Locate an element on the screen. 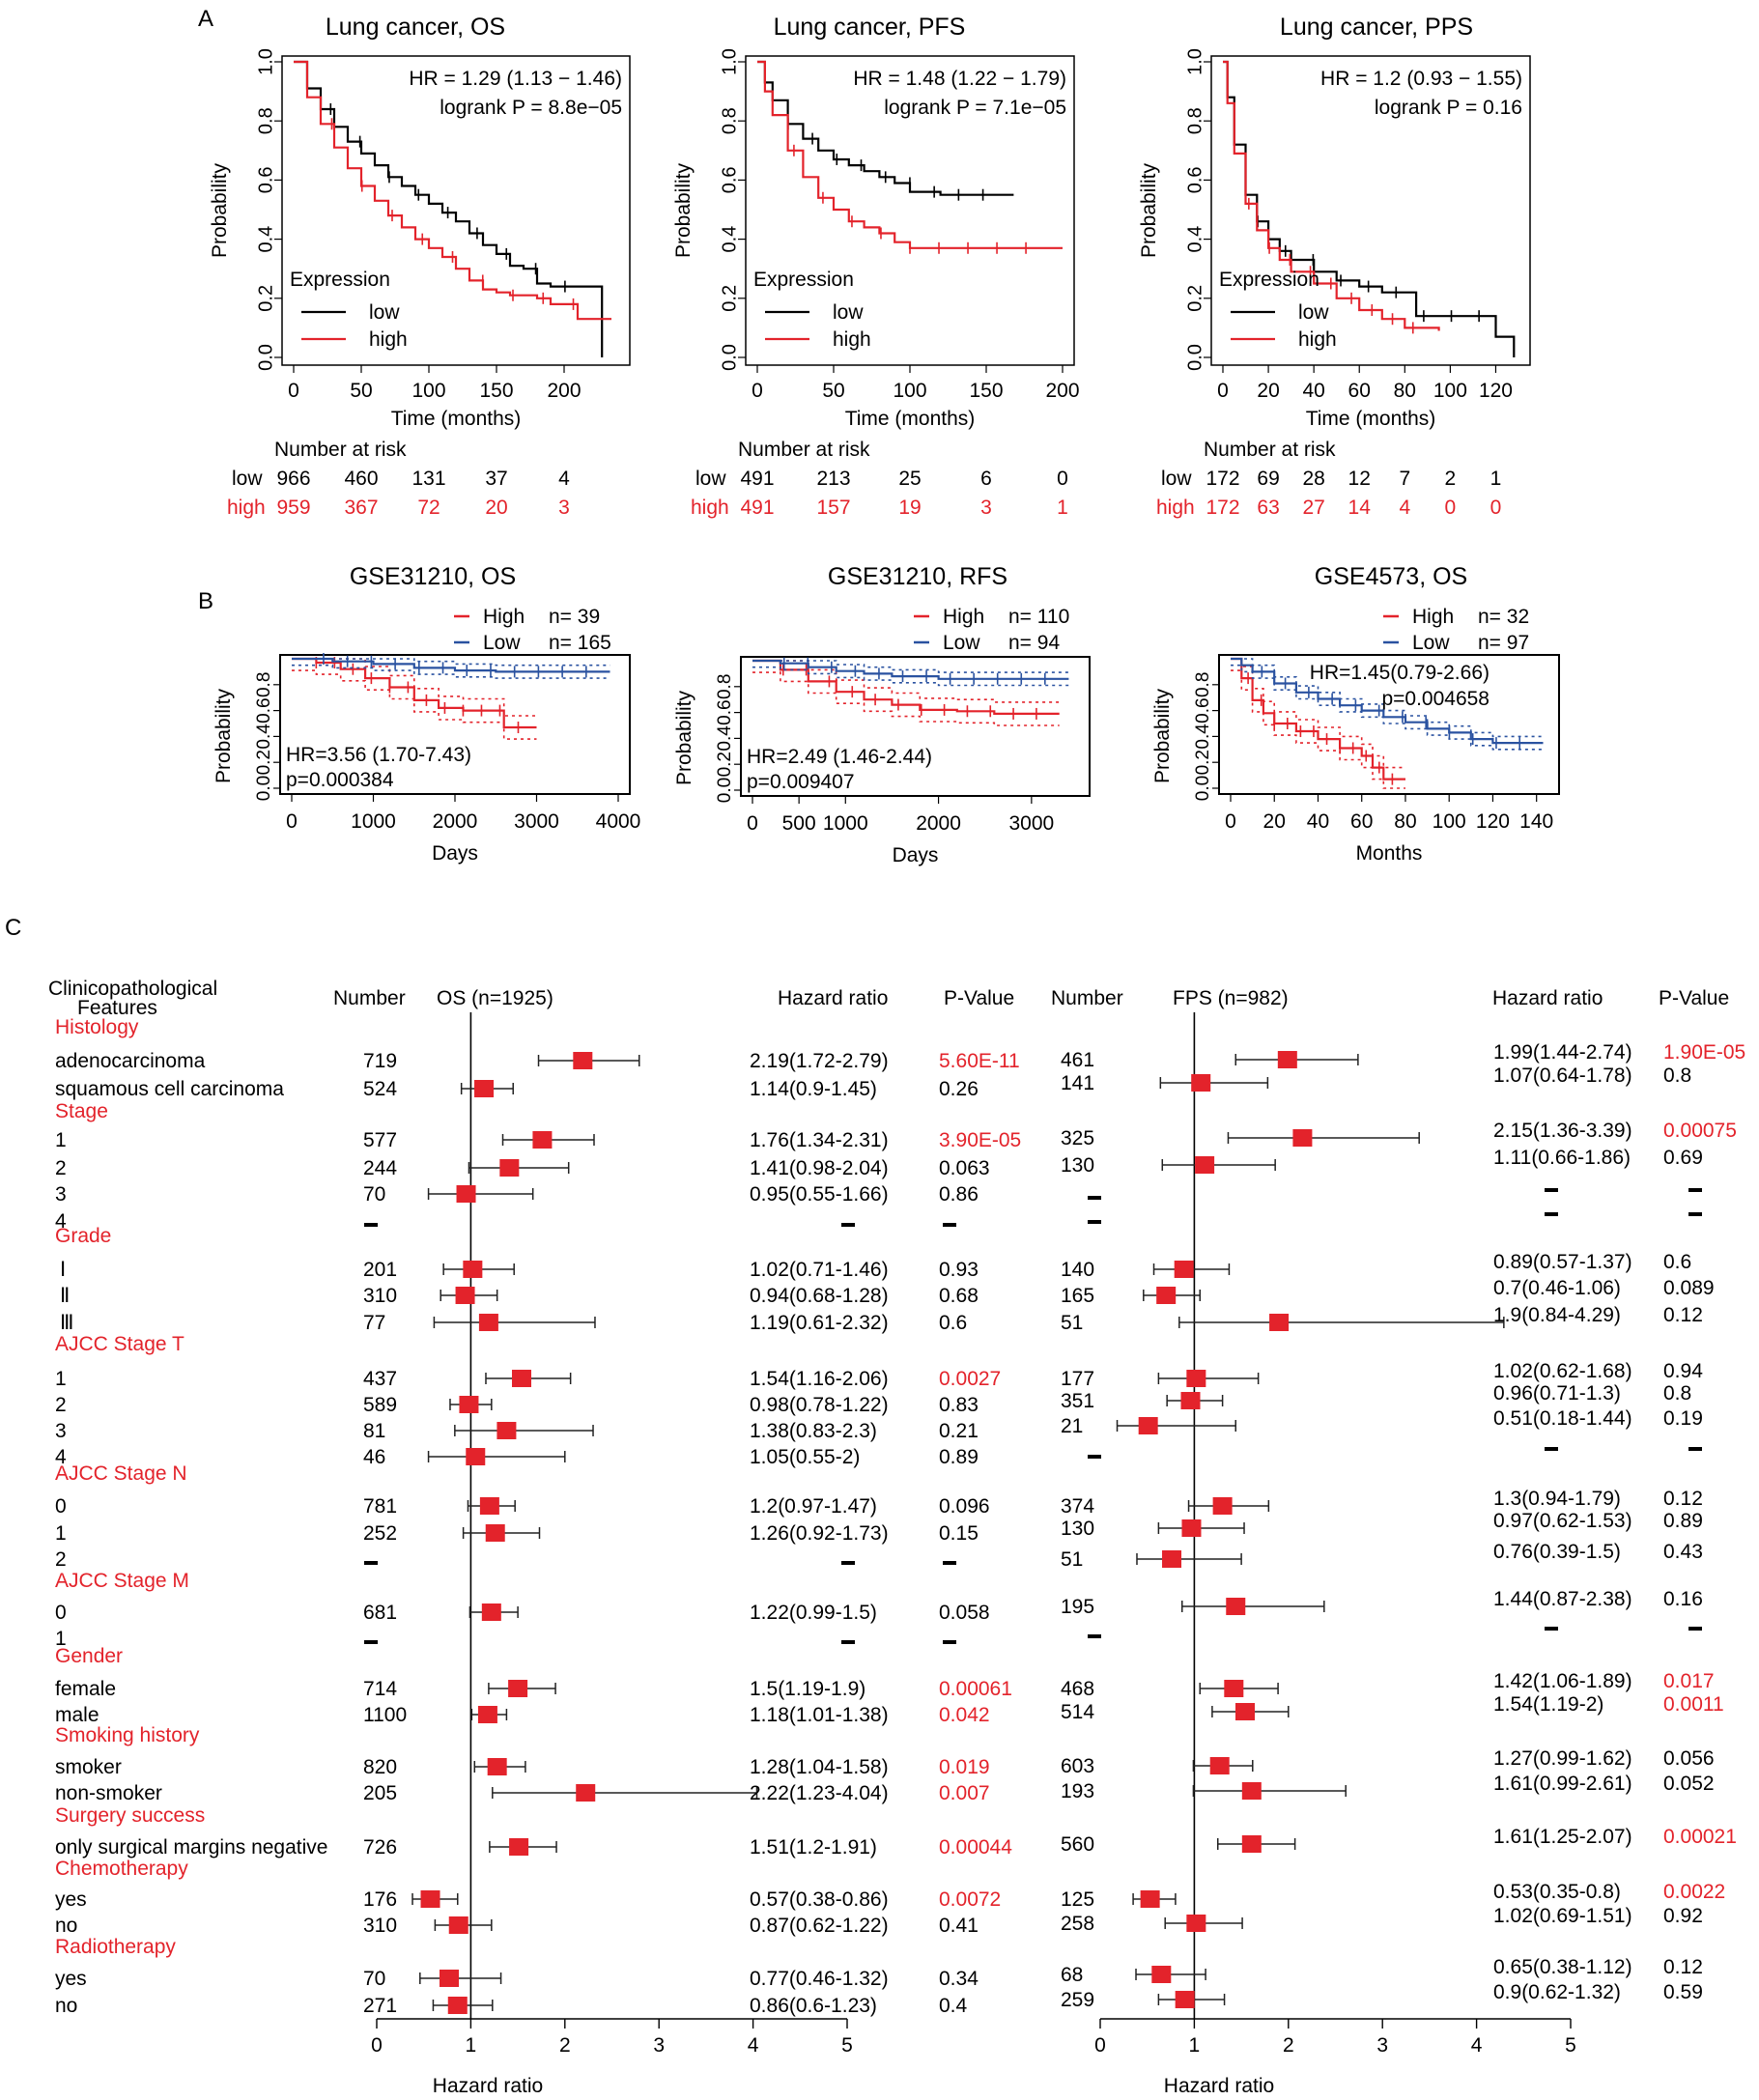 The height and width of the screenshot is (2100, 1759). forest-os-hr-ci: 1.5(1.19-1.9) is located at coordinates (807, 1689).